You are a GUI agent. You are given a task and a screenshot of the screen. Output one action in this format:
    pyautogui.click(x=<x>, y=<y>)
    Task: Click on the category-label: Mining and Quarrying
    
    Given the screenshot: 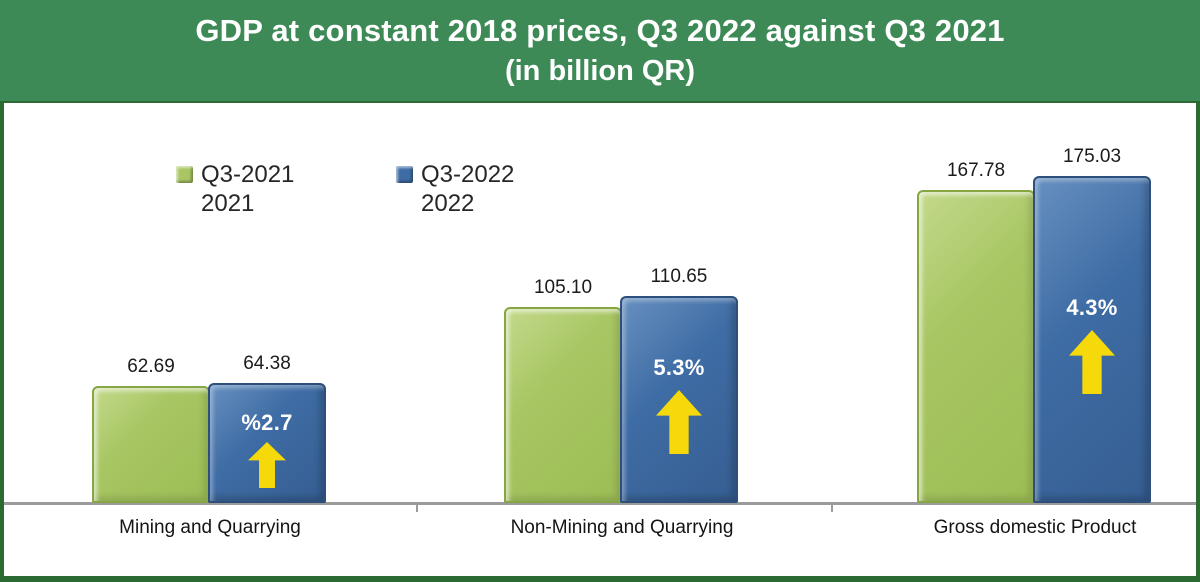 What is the action you would take?
    pyautogui.click(x=210, y=527)
    